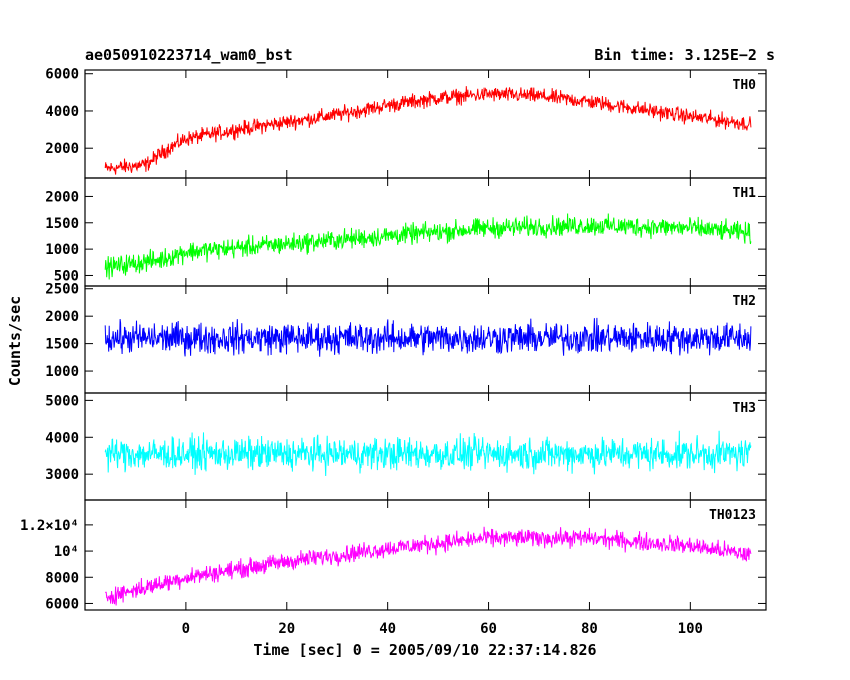 The image size is (850, 680). What do you see at coordinates (66, 552) in the screenshot?
I see `y-tick-label: 10⁴` at bounding box center [66, 552].